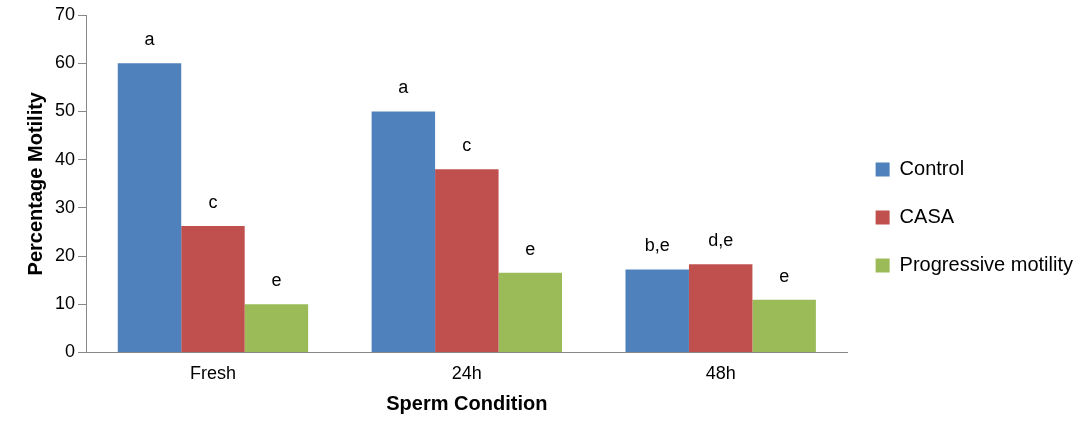  What do you see at coordinates (466, 373) in the screenshot?
I see `x-tick-label: 24h` at bounding box center [466, 373].